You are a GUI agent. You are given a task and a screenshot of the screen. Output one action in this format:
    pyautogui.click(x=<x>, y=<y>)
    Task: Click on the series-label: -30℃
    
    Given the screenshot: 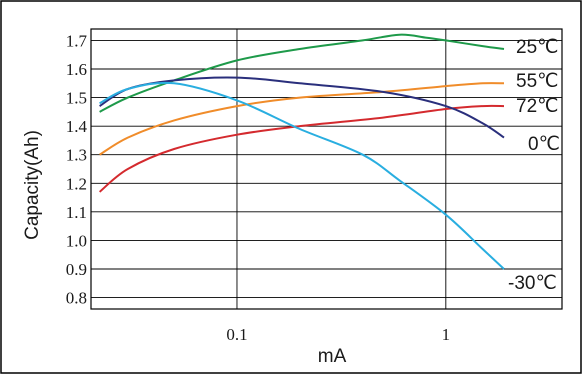 What is the action you would take?
    pyautogui.click(x=532, y=283)
    